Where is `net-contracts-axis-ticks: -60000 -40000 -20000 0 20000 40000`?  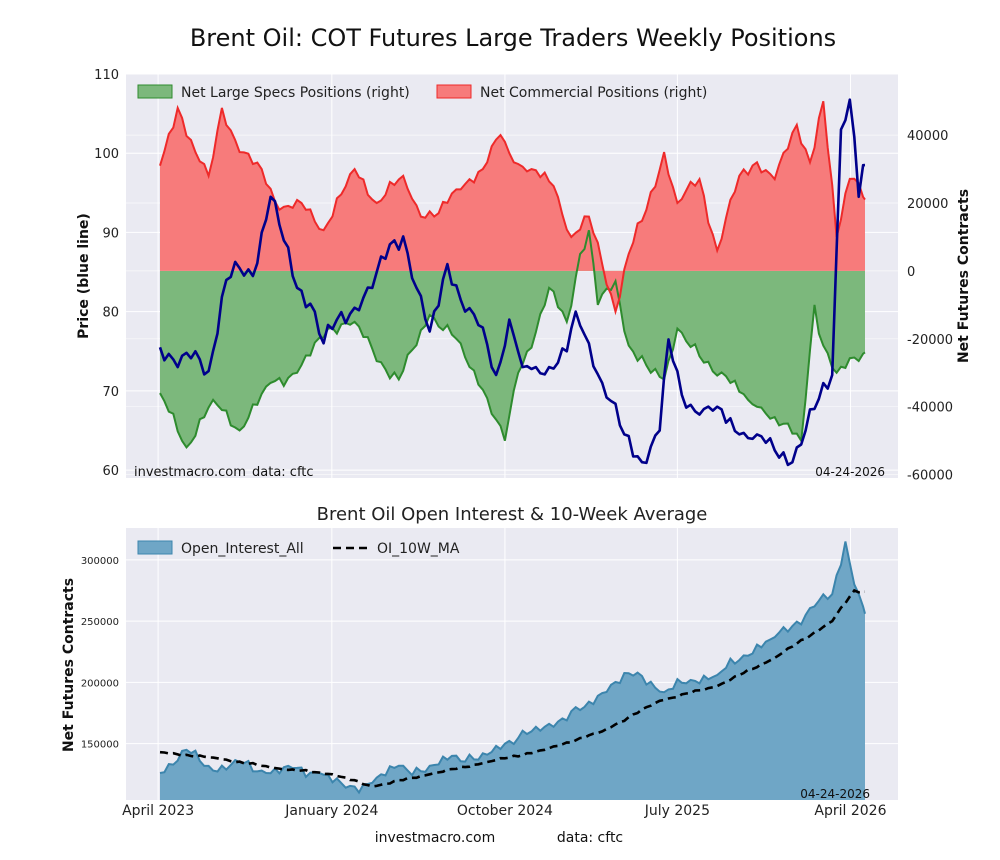 net-contracts-axis-ticks: -60000 -40000 -20000 0 20000 40000 is located at coordinates (930, 306).